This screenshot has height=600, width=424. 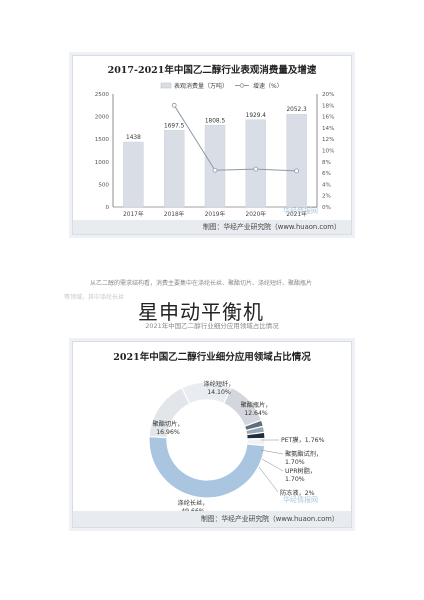 I want to click on x-tick-label: 2018年, so click(x=174, y=214).